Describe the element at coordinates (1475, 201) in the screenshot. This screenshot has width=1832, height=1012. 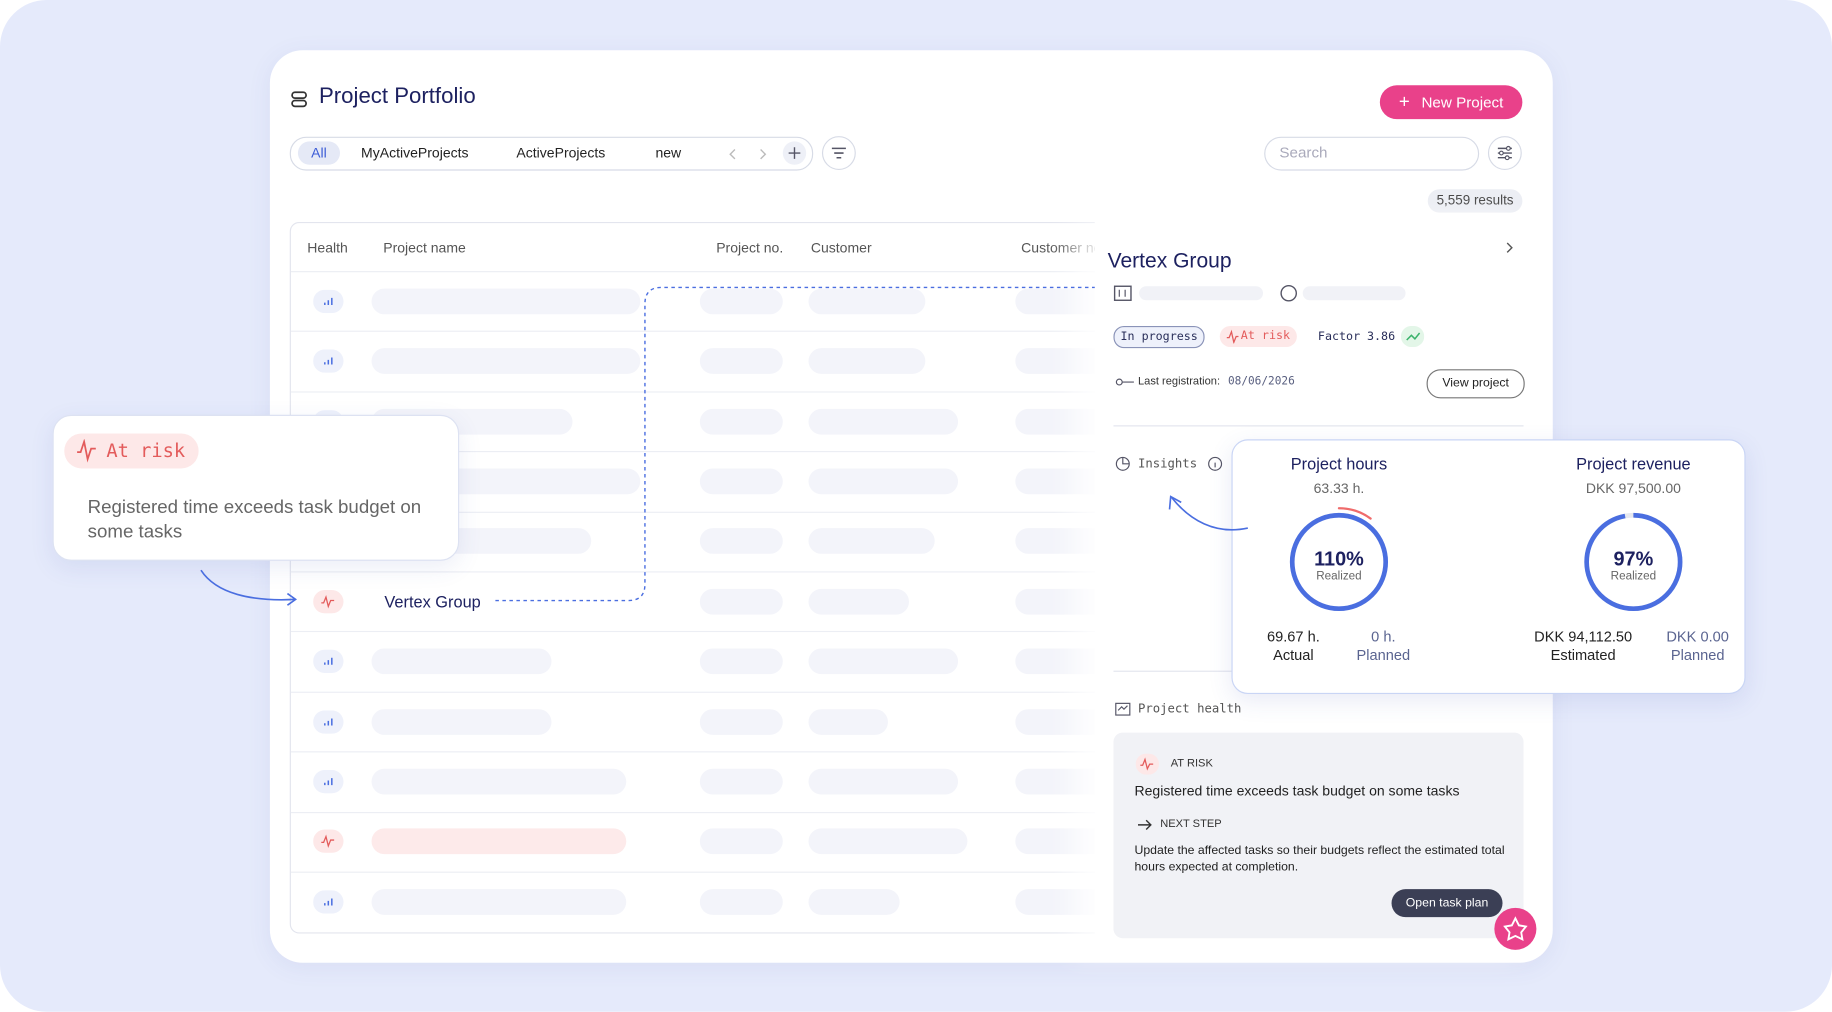
I see `results-count: 5,559 results` at that location.